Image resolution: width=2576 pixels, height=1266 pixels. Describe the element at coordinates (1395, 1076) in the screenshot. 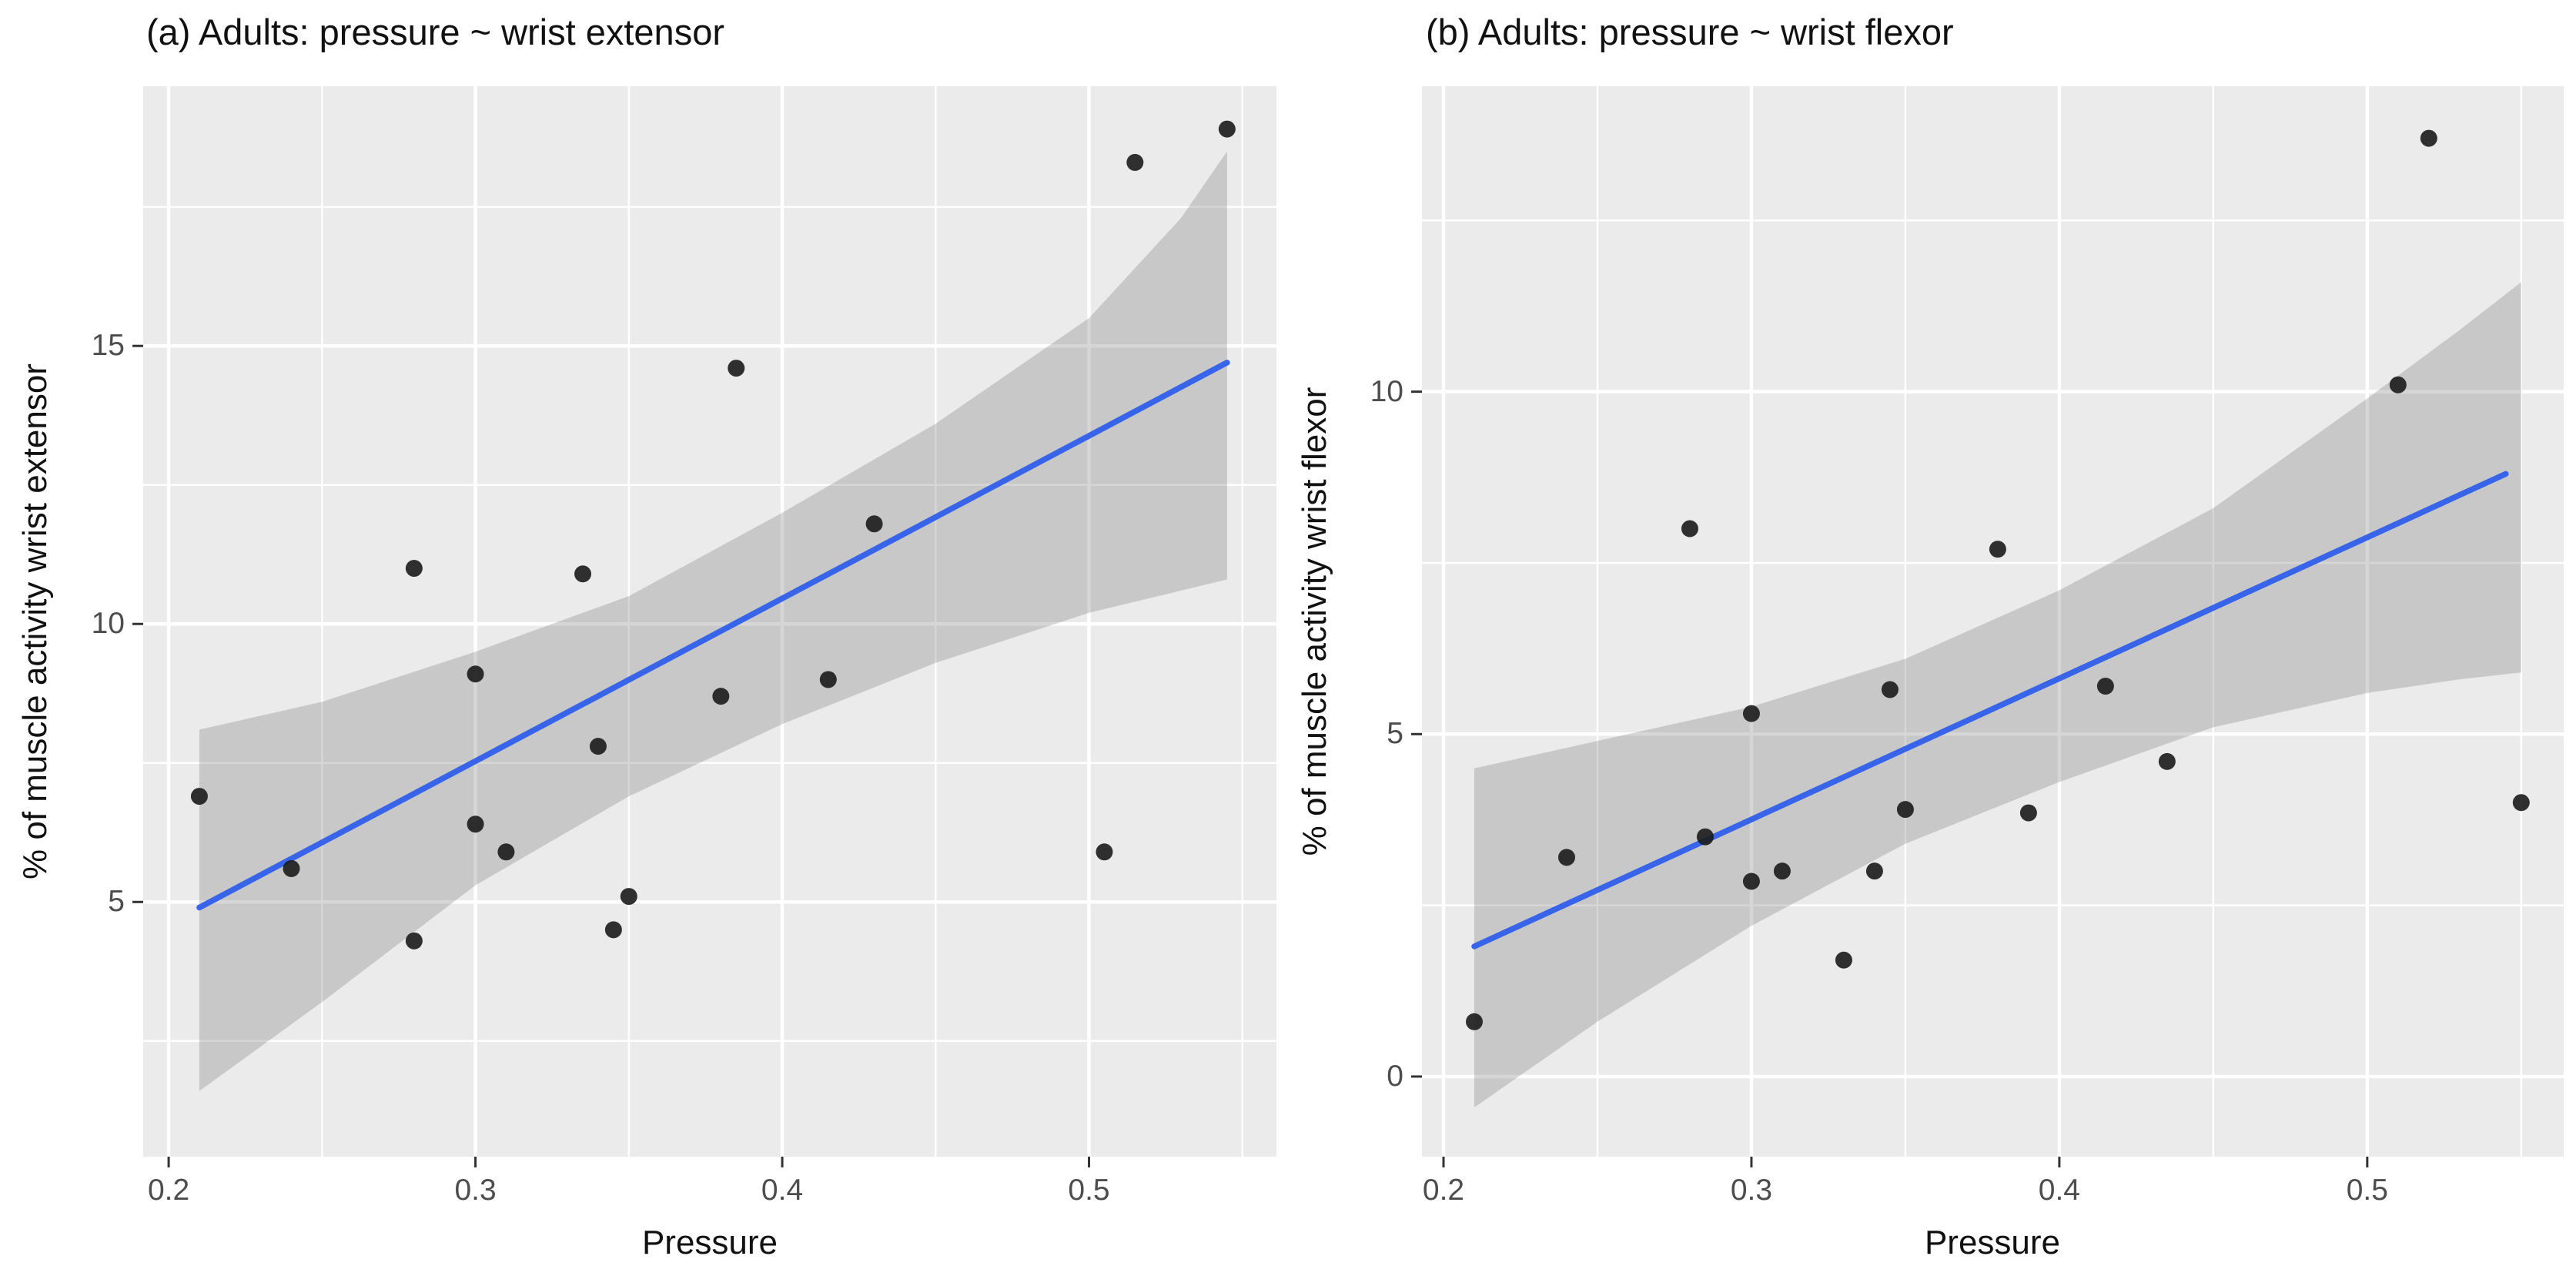

I see `y-tick-label: 0` at that location.